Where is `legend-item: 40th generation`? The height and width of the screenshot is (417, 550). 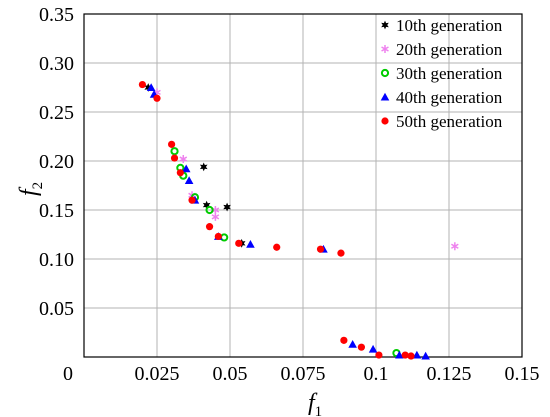 legend-item: 40th generation is located at coordinates (441, 97).